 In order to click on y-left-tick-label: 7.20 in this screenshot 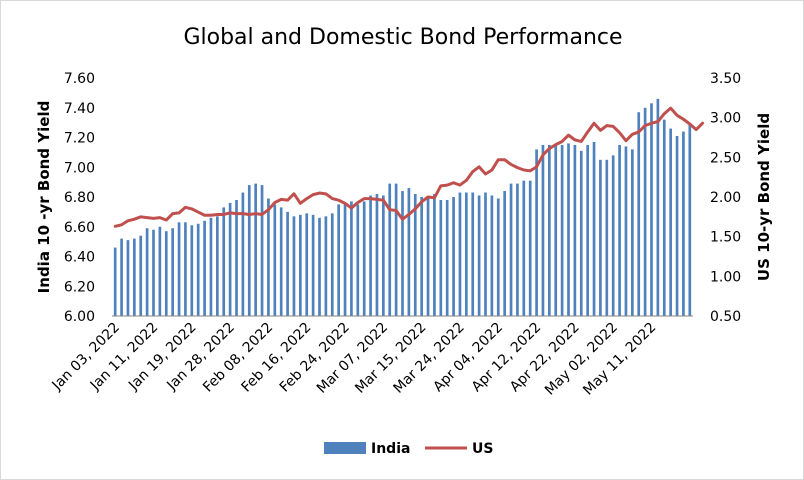, I will do `click(79, 139)`.